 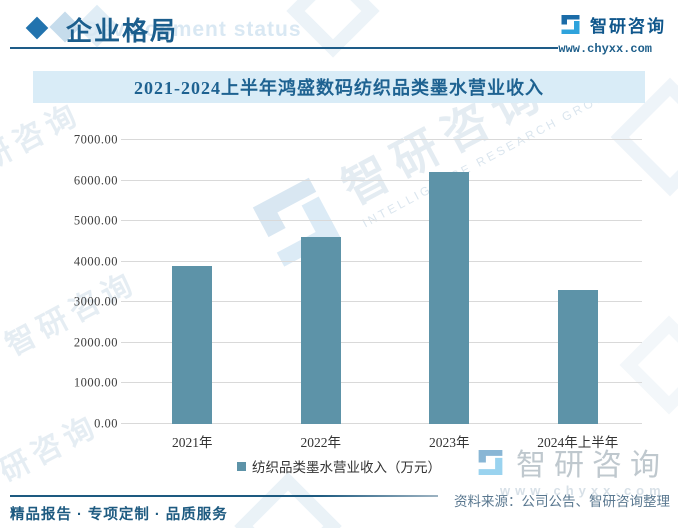 What do you see at coordinates (95, 301) in the screenshot?
I see `y-tick-label: 3000.00` at bounding box center [95, 301].